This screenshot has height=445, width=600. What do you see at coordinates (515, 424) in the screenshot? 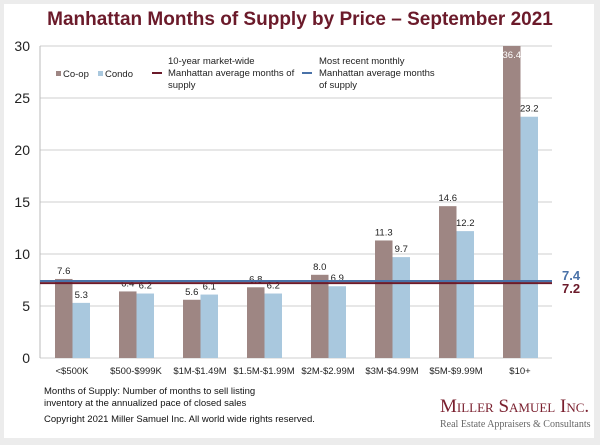
I see `logo-tagline: Real Estate Appraisers & Consultants` at bounding box center [515, 424].